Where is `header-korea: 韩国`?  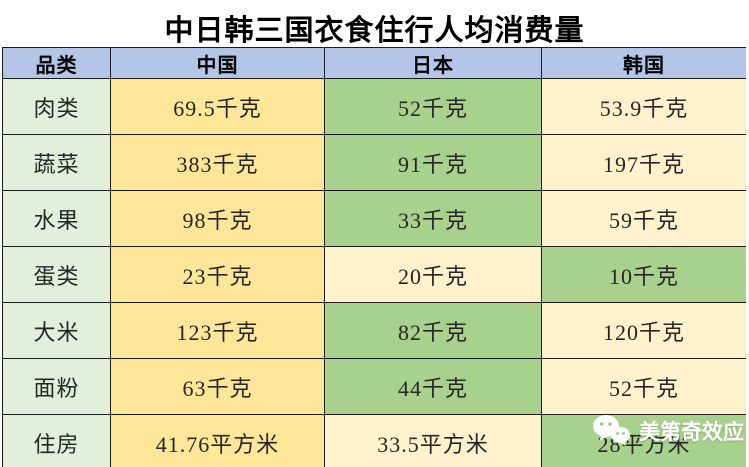
header-korea: 韩国 is located at coordinates (643, 63).